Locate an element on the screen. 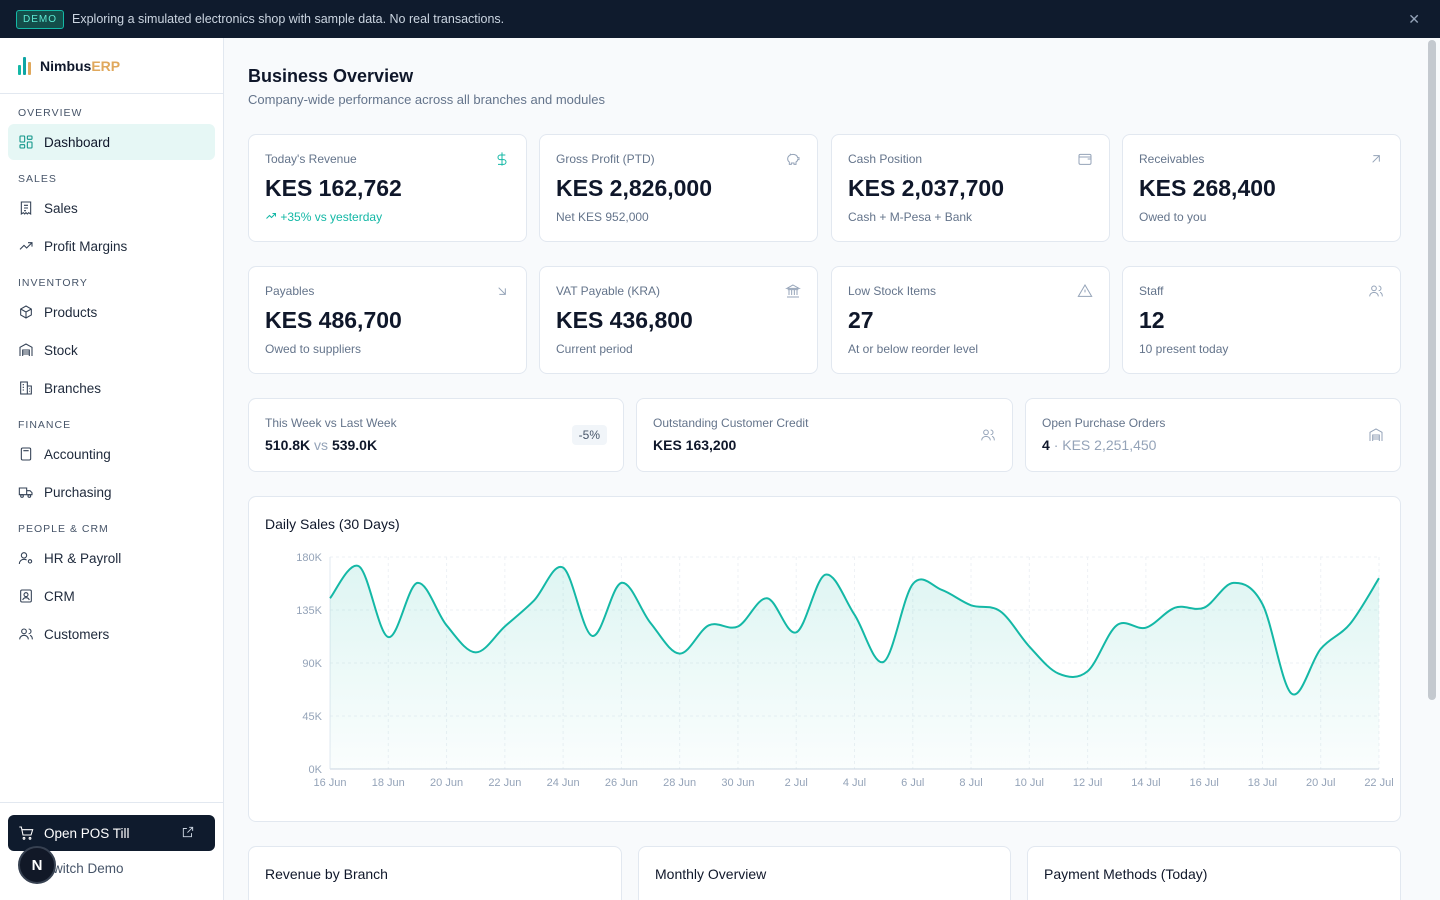 The width and height of the screenshot is (1440, 900). customer-credit-label: Outstanding Customer Credit is located at coordinates (731, 423).